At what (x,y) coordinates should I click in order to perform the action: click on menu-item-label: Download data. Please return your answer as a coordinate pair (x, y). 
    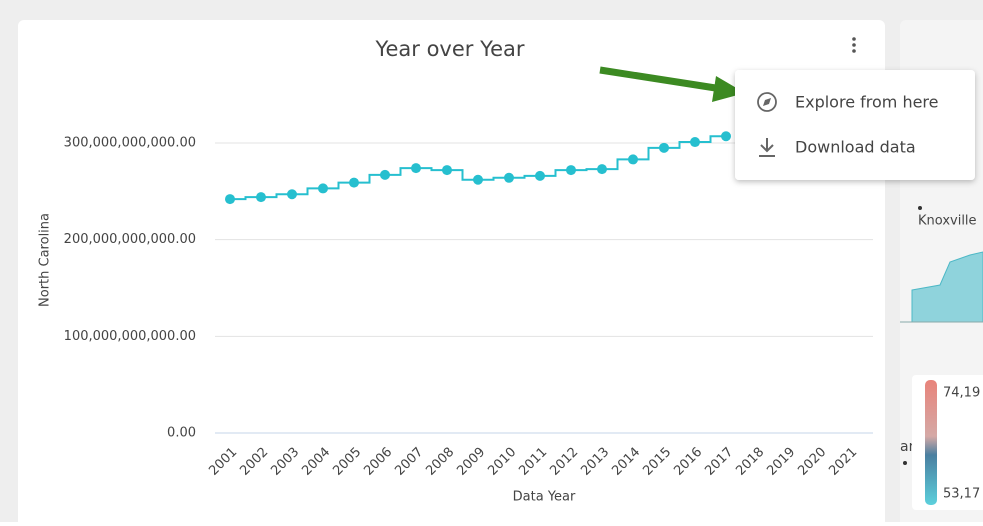
    Looking at the image, I should click on (855, 147).